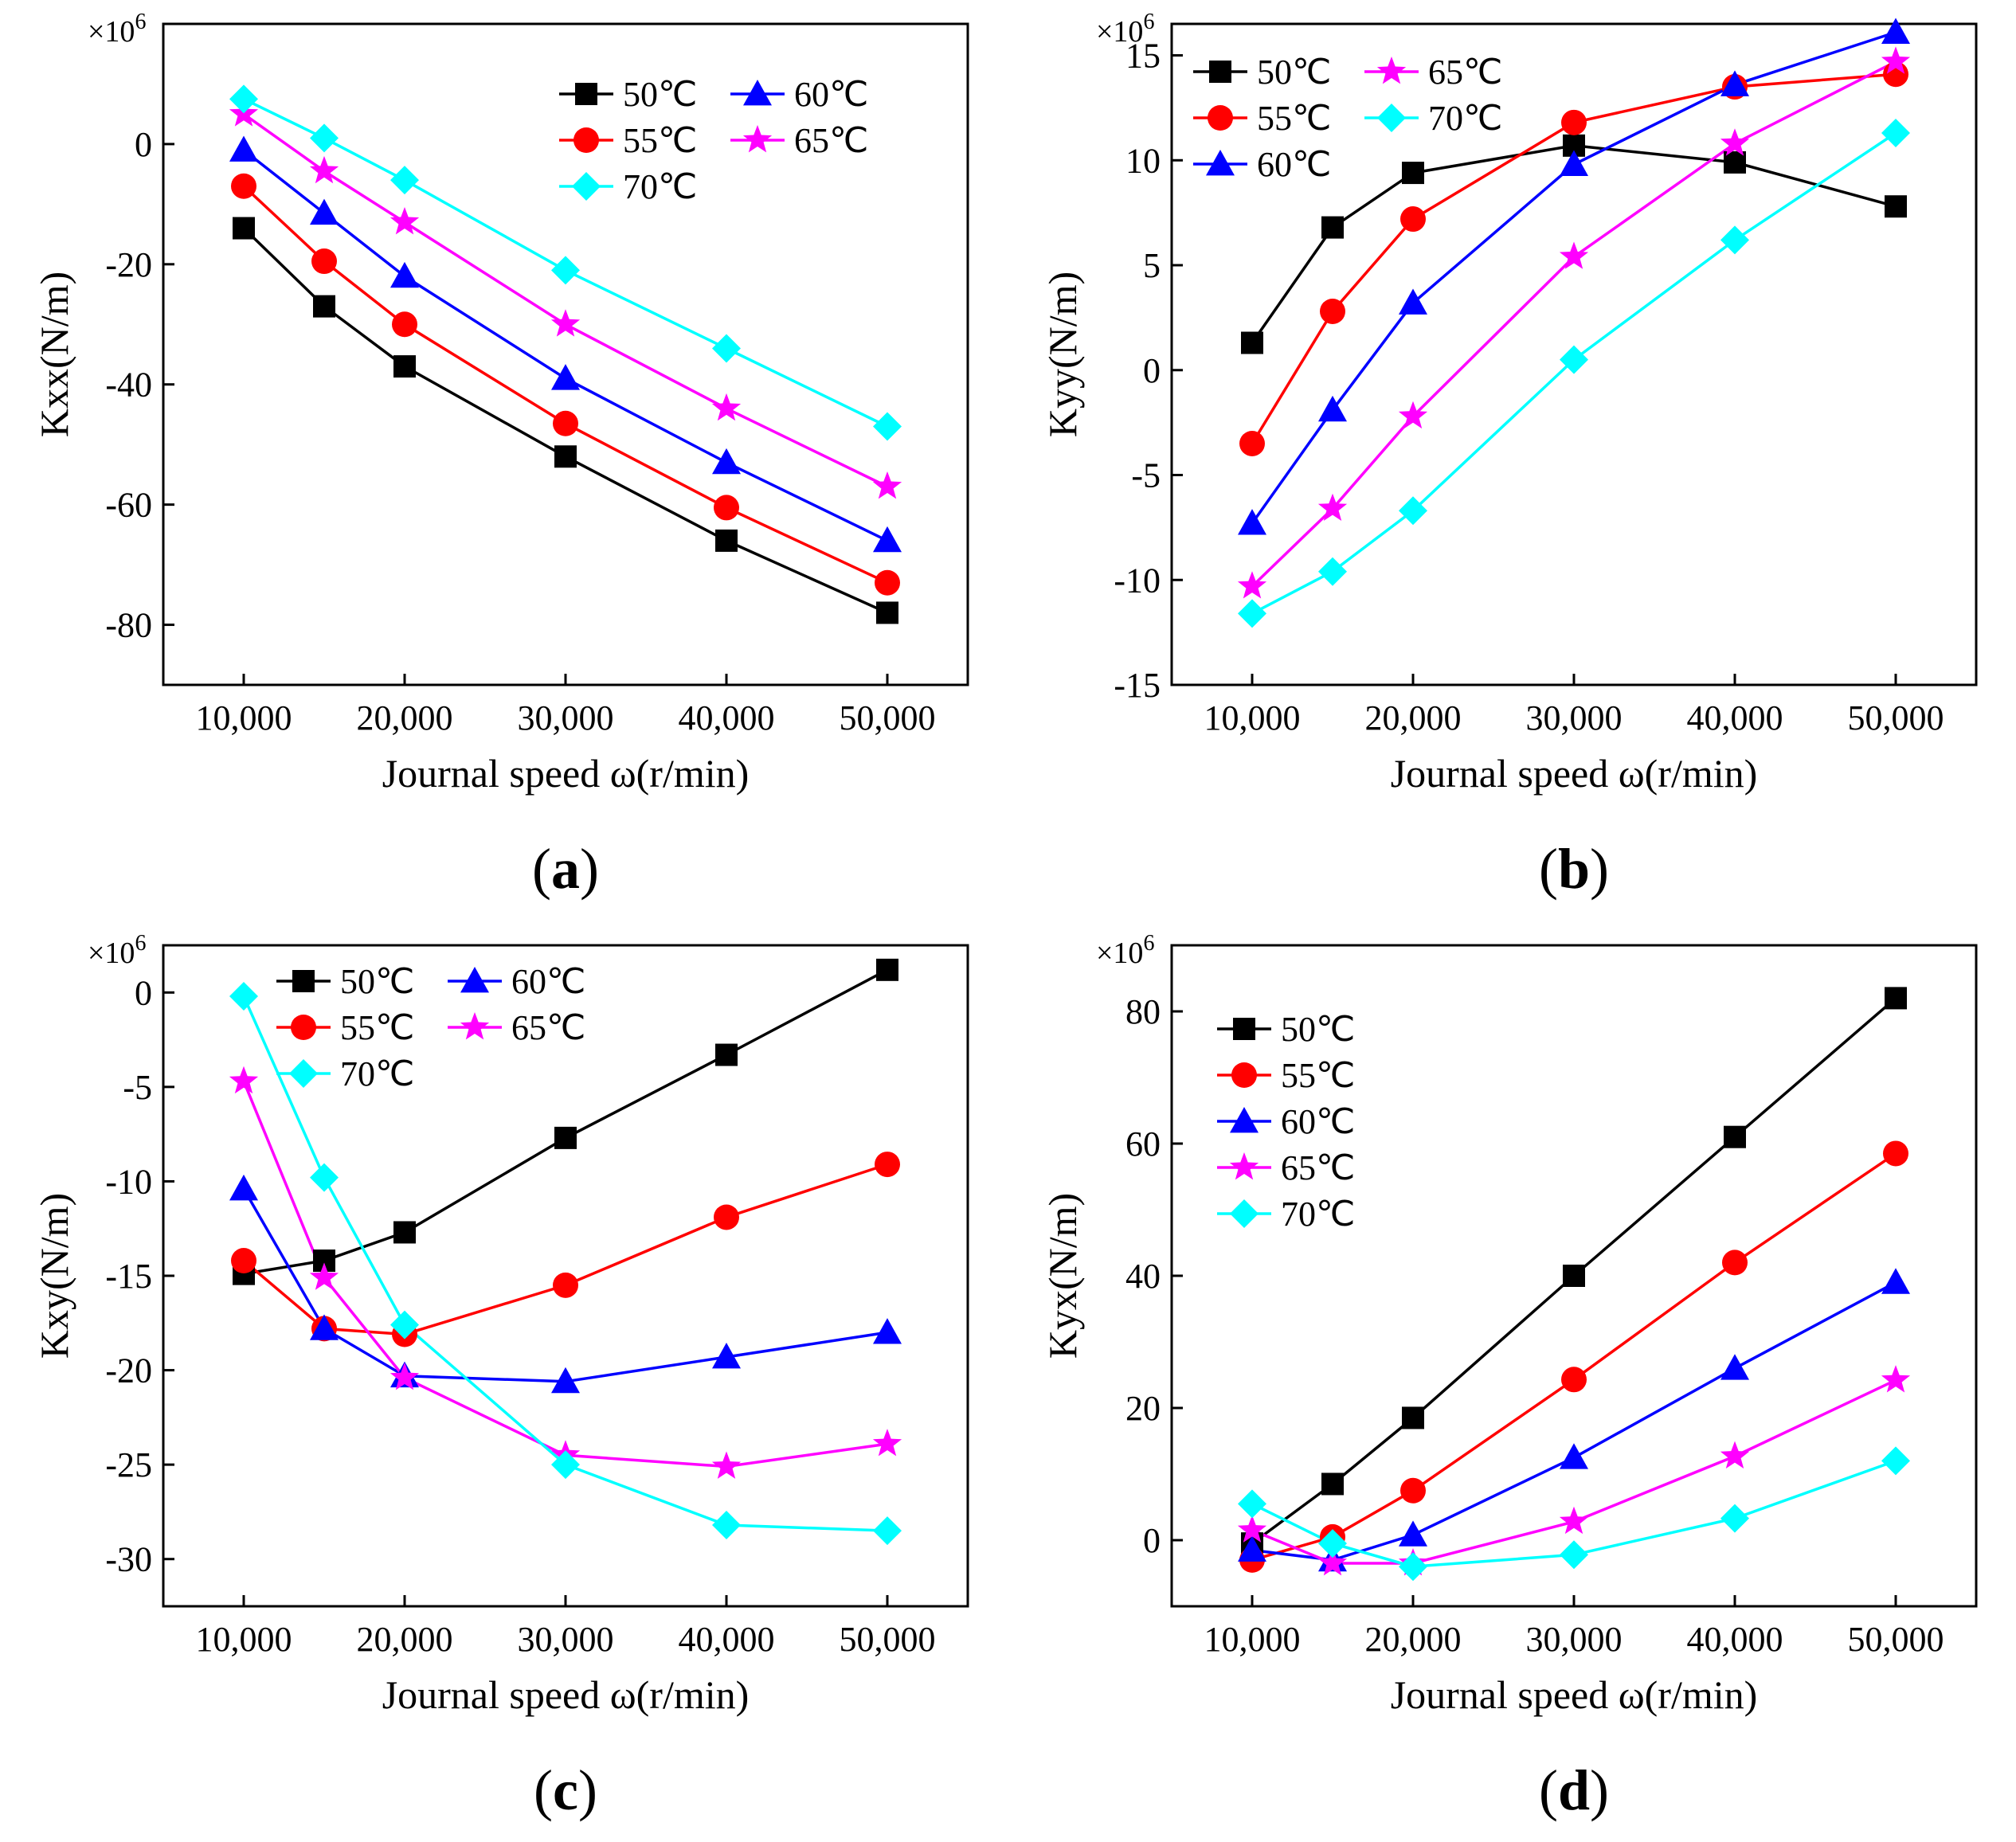 The width and height of the screenshot is (2016, 1842). What do you see at coordinates (54, 354) in the screenshot?
I see `y-axis-title: Kxx(N/m)` at bounding box center [54, 354].